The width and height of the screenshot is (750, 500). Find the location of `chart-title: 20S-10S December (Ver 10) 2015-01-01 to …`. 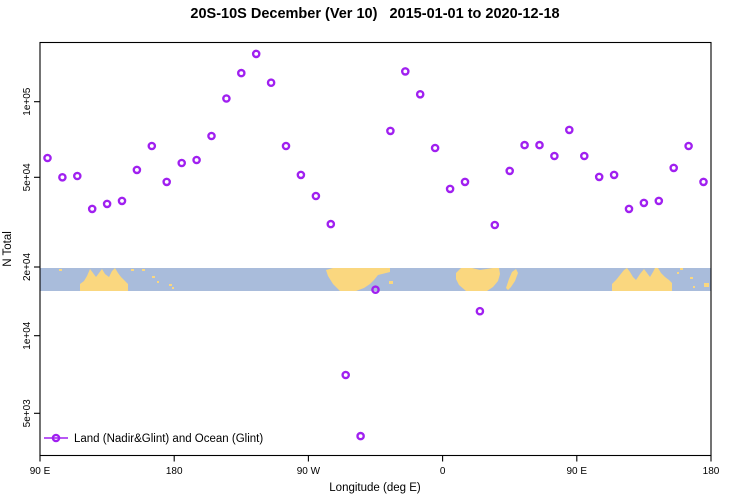

chart-title: 20S-10S December (Ver 10) 2015-01-01 to … is located at coordinates (375, 14).